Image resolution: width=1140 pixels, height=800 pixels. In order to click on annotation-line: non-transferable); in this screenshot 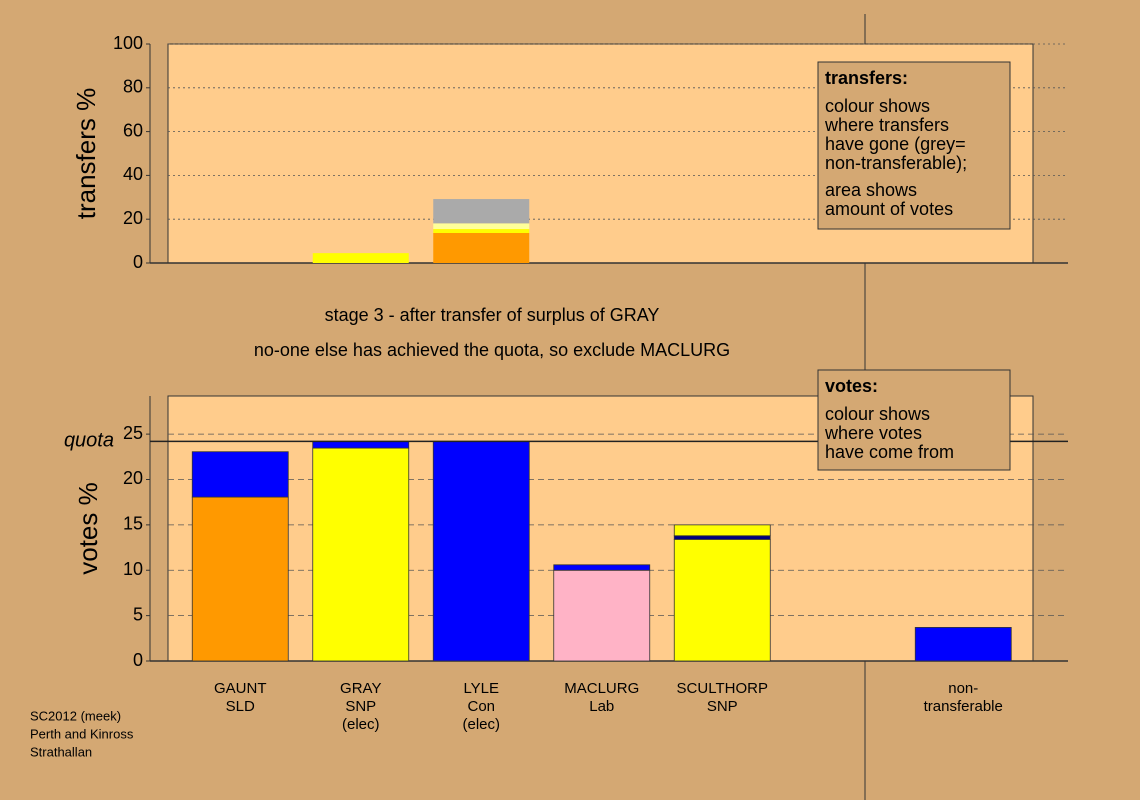, I will do `click(896, 163)`.